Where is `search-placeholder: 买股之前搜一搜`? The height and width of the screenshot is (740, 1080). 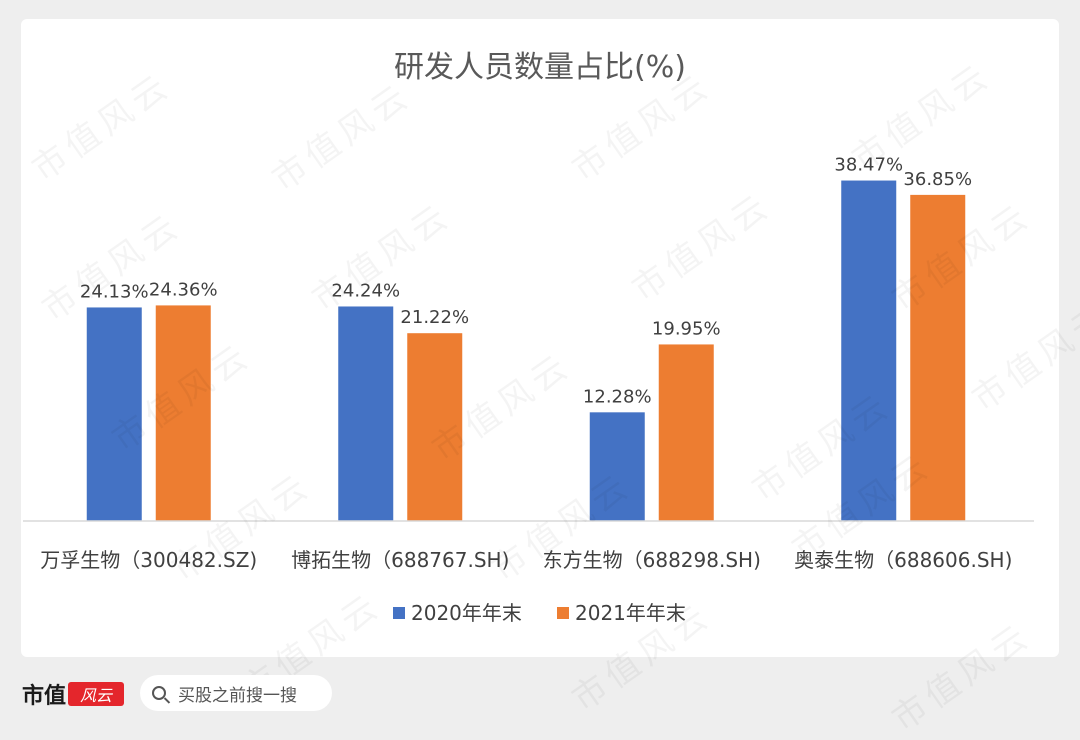 search-placeholder: 买股之前搜一搜 is located at coordinates (237, 695).